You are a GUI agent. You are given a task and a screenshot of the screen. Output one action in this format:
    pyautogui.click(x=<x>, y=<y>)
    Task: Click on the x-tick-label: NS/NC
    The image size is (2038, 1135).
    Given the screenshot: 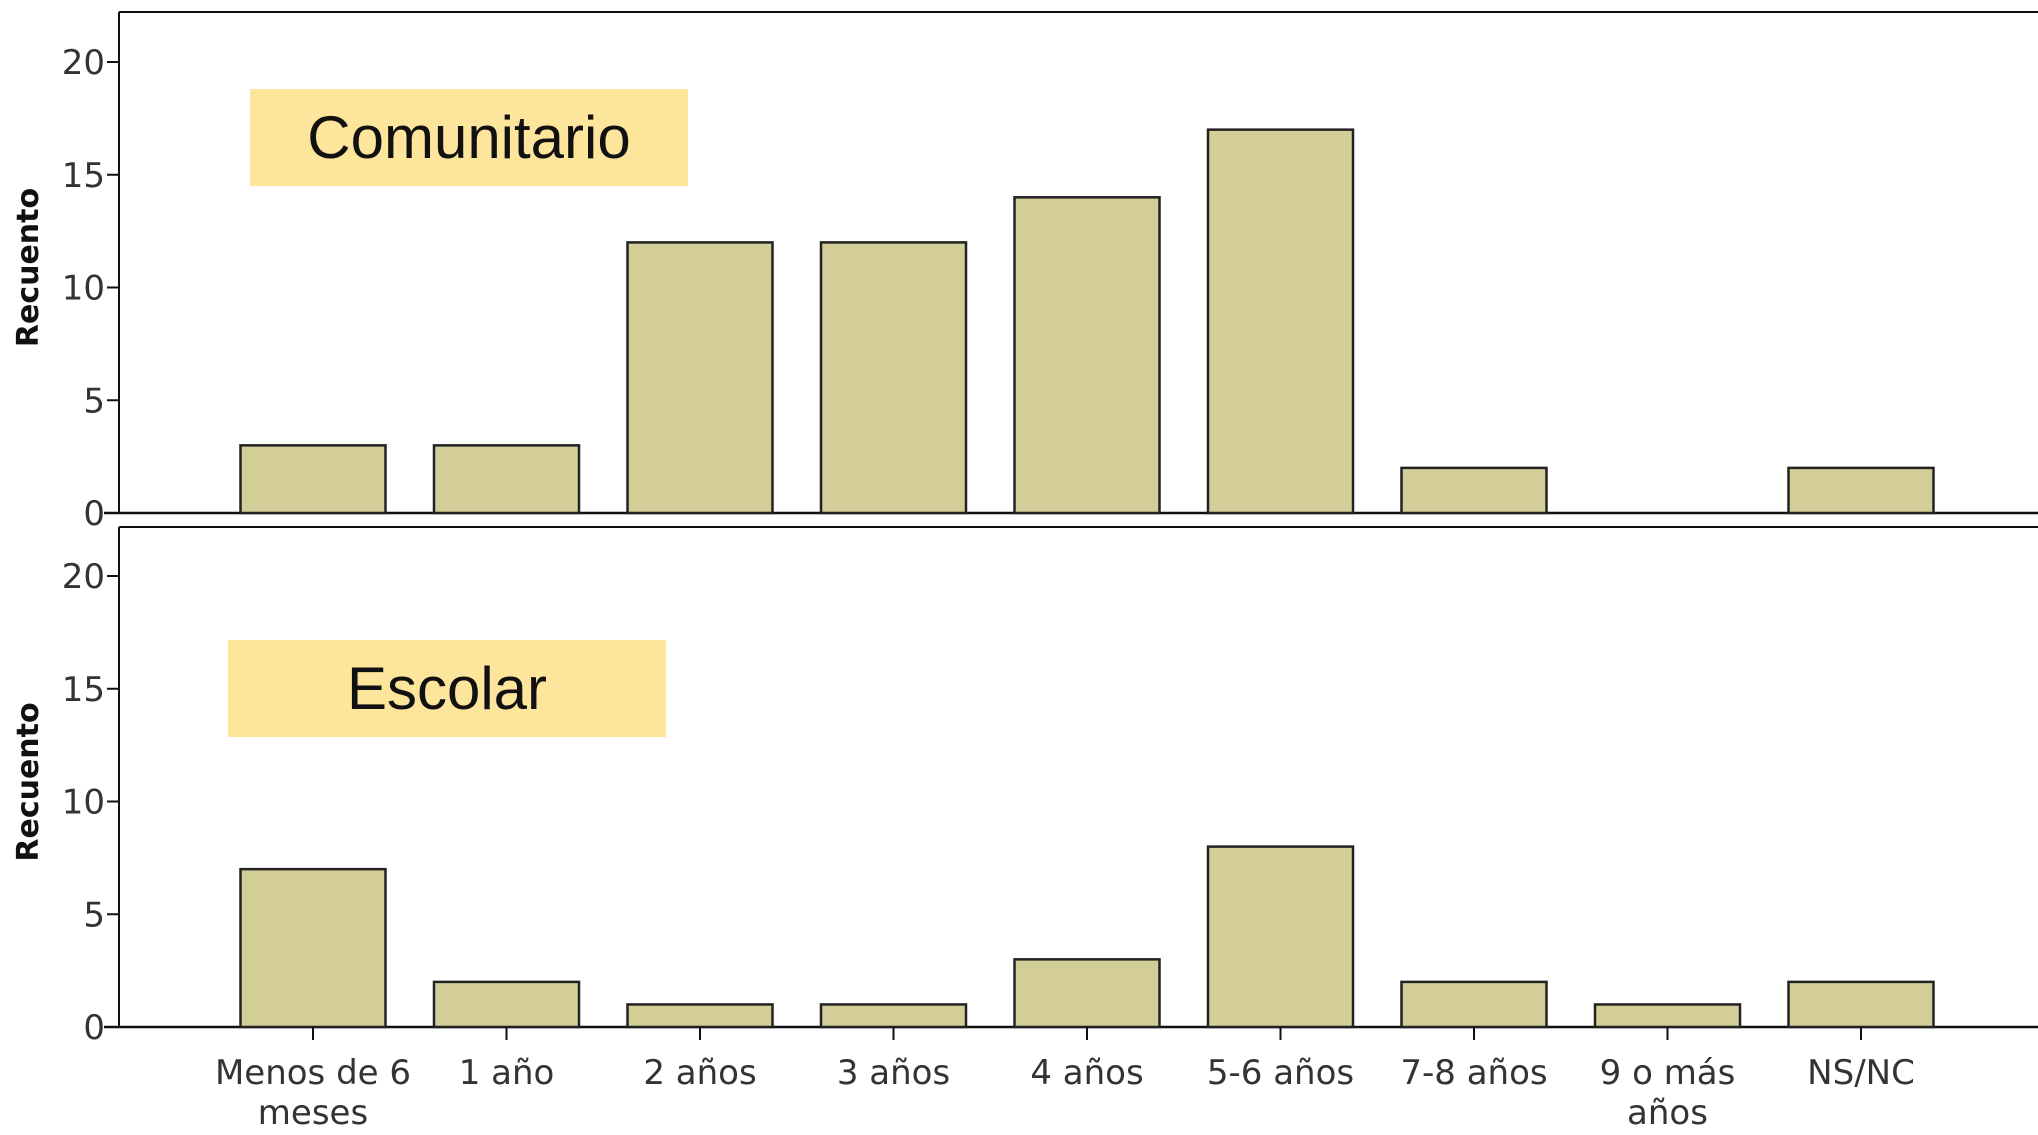 What is the action you would take?
    pyautogui.click(x=1861, y=1073)
    